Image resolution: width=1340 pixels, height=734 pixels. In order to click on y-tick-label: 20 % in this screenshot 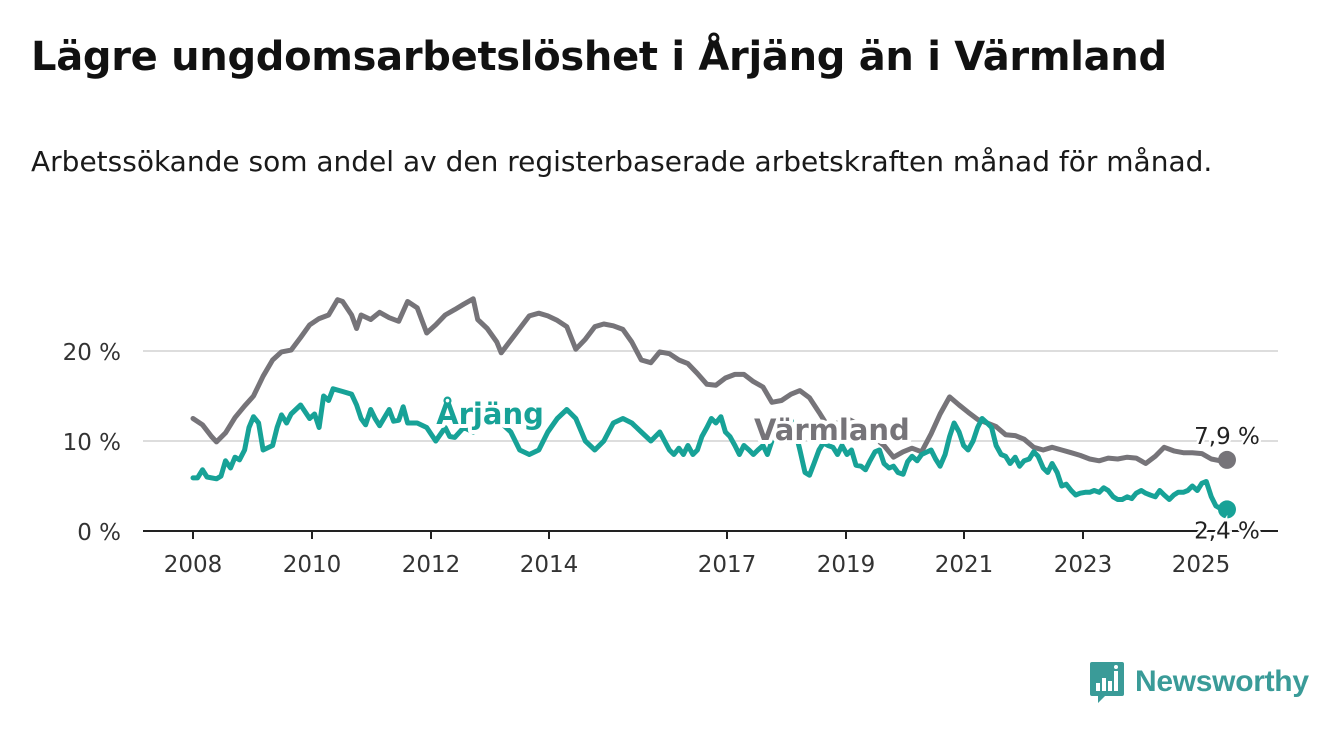, I will do `click(92, 353)`.